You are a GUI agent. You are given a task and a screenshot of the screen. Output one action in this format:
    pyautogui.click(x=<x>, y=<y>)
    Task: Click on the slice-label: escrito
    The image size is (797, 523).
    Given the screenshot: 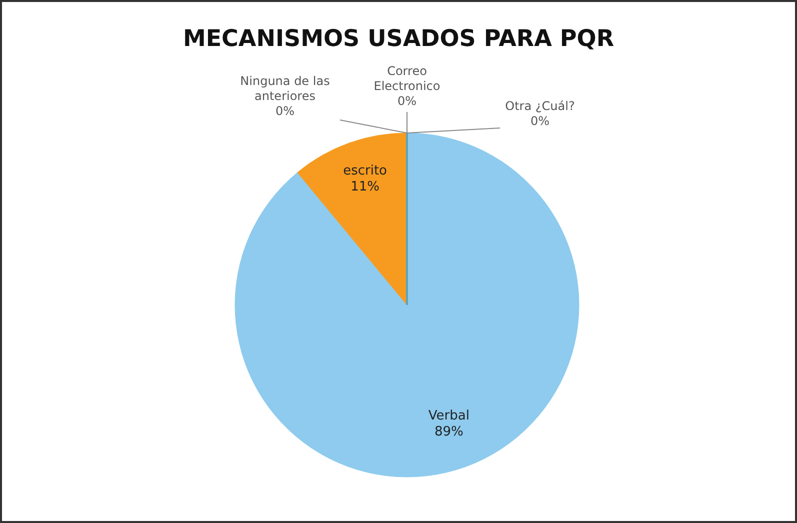 What is the action you would take?
    pyautogui.click(x=365, y=171)
    